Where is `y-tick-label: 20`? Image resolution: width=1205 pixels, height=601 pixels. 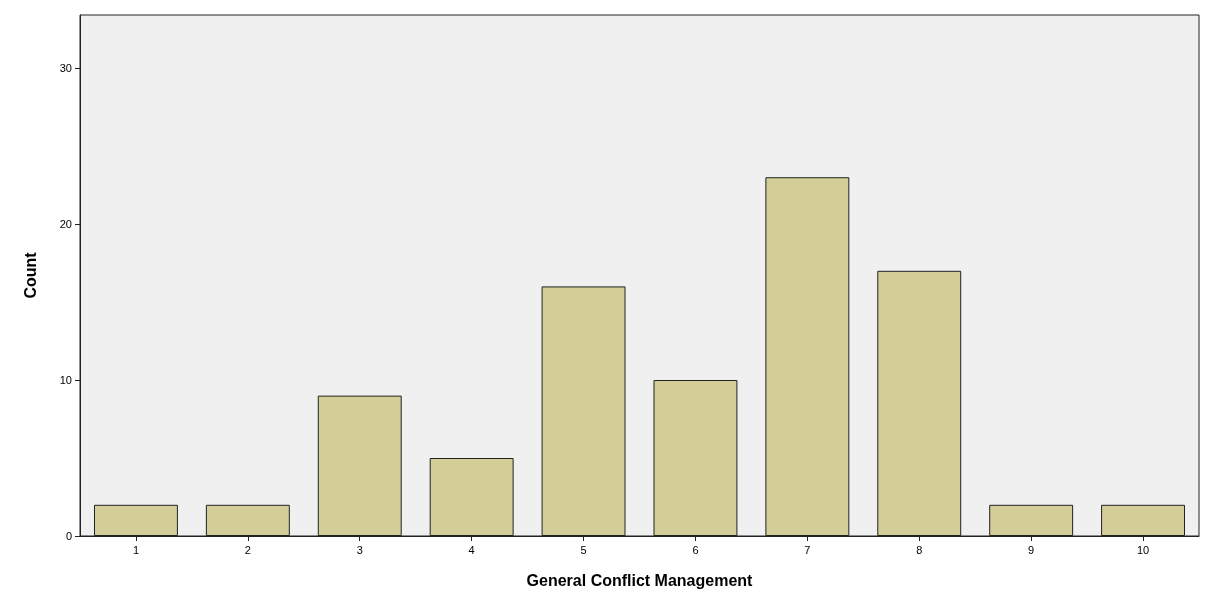
y-tick-label: 20 is located at coordinates (65, 224).